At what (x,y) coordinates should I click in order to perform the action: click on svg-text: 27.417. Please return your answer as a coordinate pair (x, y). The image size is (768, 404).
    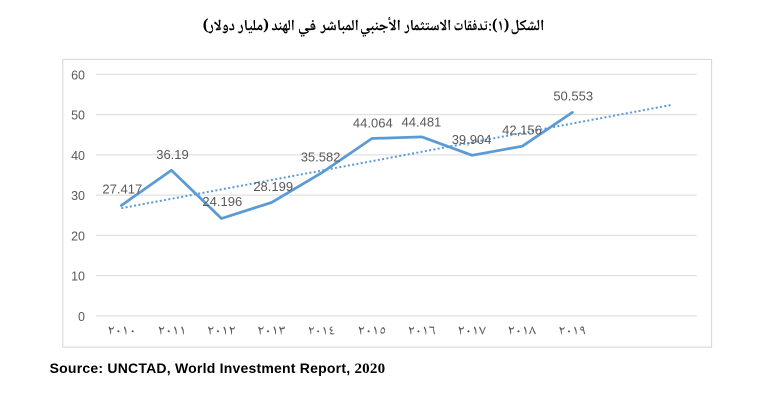
    Looking at the image, I should click on (122, 189).